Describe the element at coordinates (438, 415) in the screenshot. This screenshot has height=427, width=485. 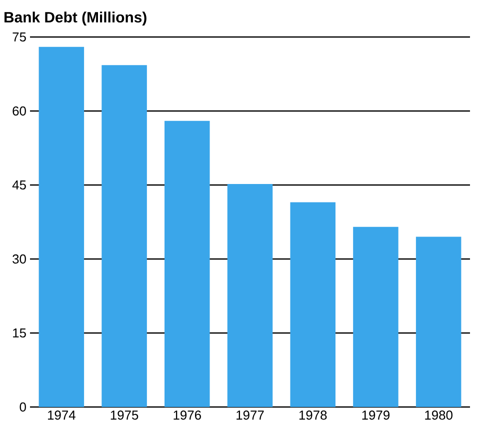
I see `x-tick-label: 1980` at that location.